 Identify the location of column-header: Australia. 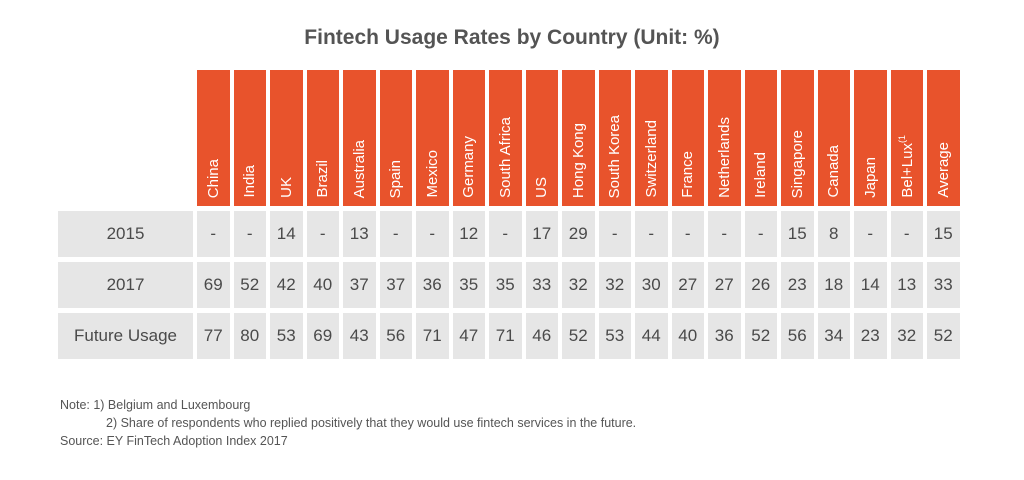
(359, 138).